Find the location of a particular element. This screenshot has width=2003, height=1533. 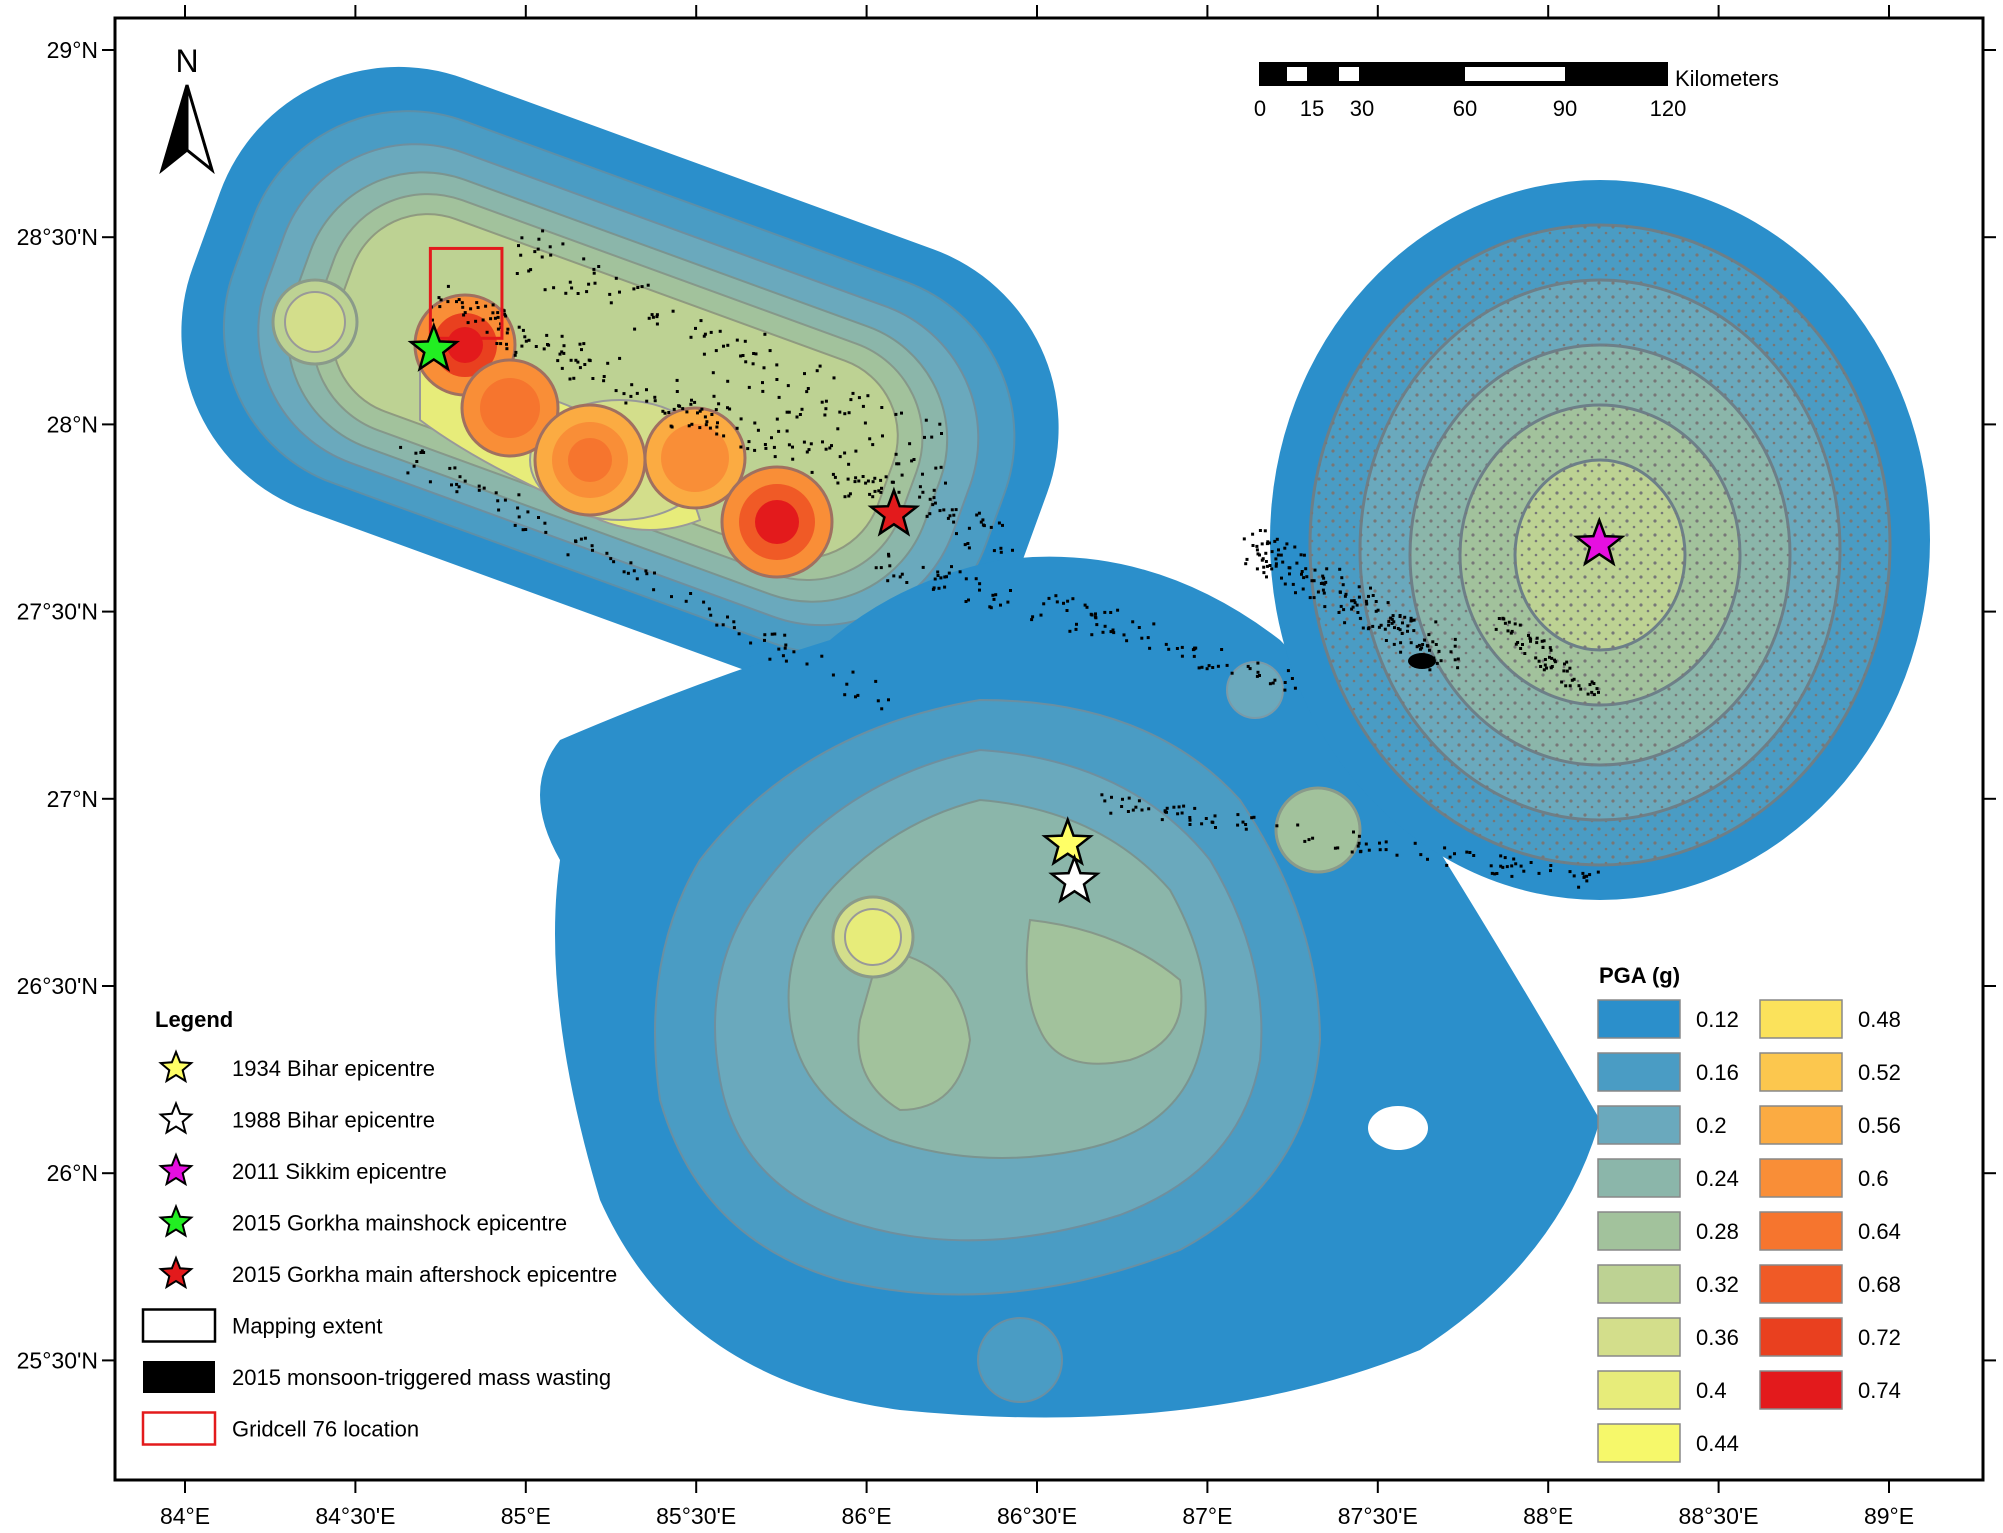

legend-fill-box-icon is located at coordinates (179, 1377).